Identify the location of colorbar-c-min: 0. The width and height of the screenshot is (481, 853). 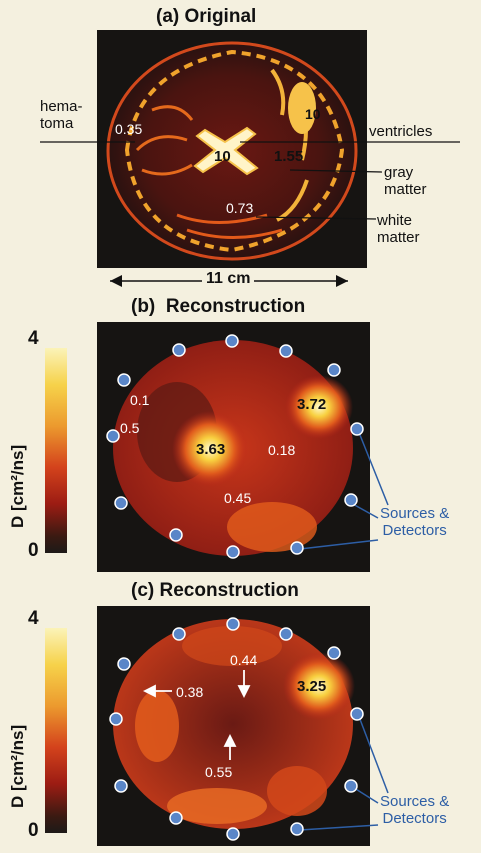
(33, 831).